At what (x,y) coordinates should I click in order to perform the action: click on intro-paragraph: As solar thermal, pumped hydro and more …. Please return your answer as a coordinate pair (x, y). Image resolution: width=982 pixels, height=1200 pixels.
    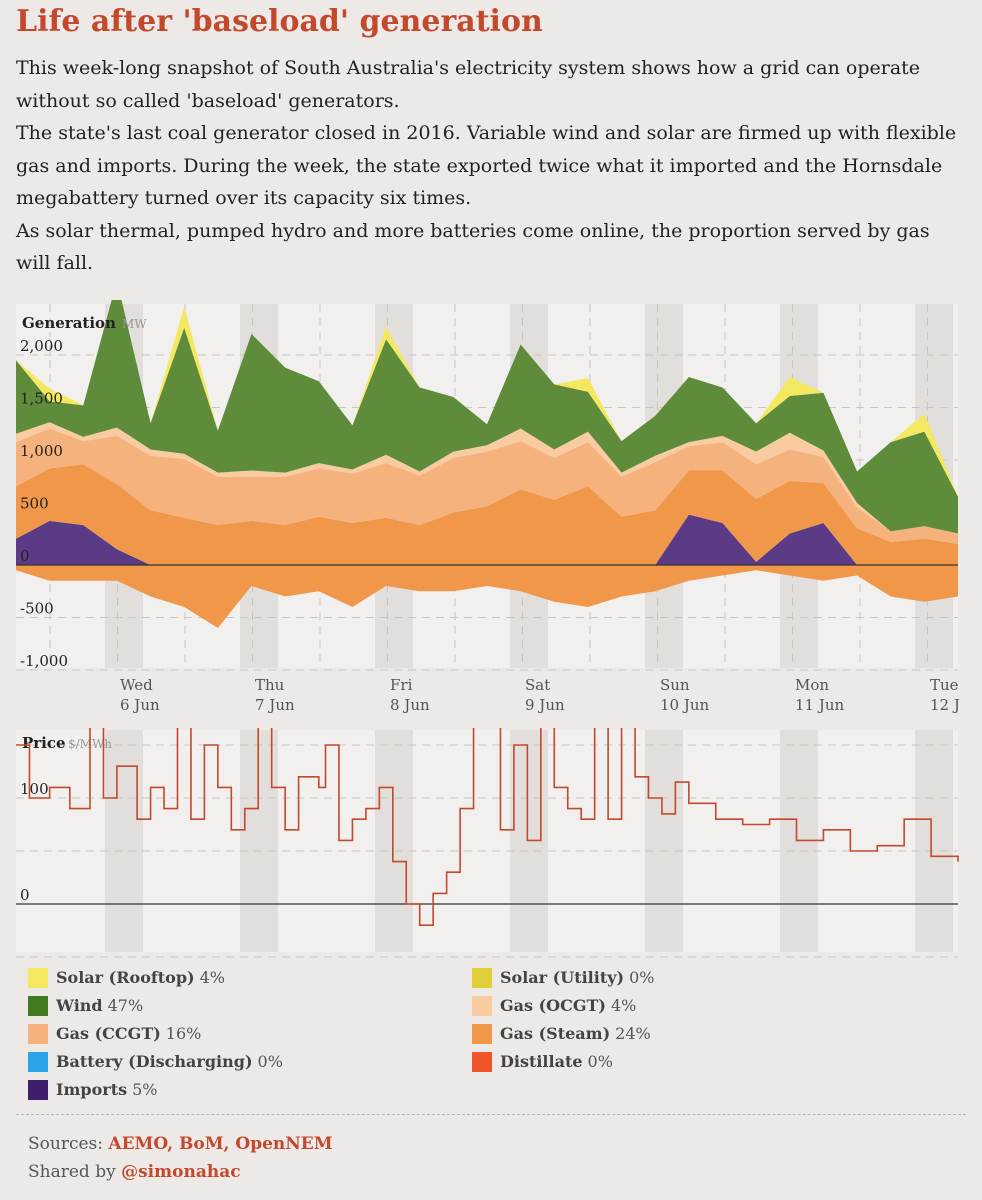
    Looking at the image, I should click on (473, 247).